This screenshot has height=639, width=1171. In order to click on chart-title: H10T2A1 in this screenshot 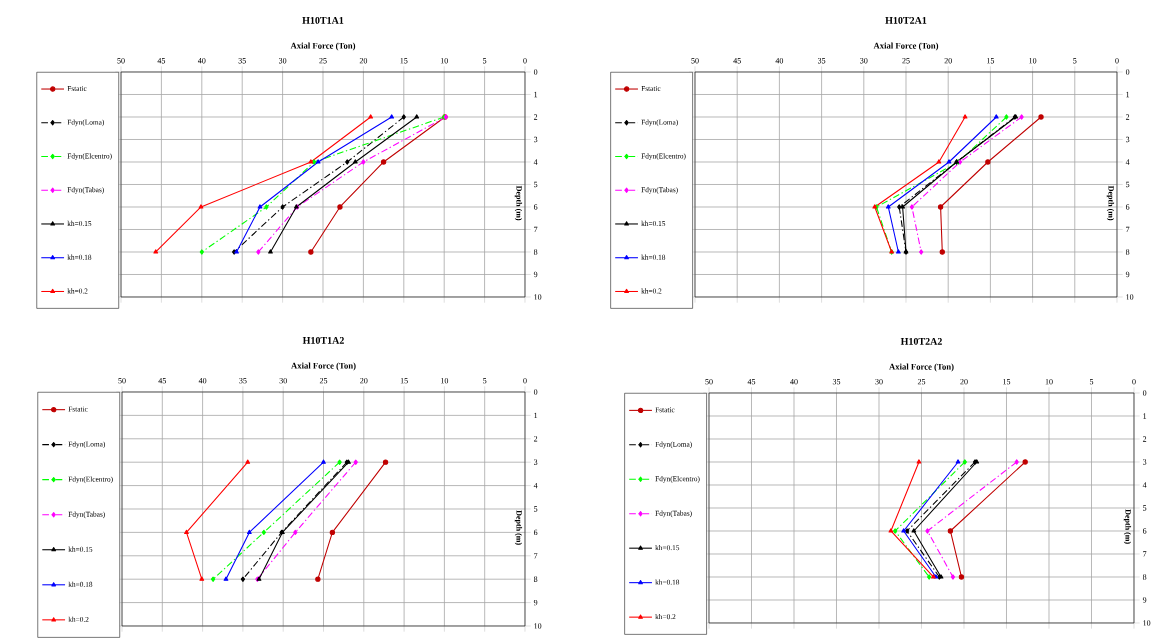, I will do `click(906, 20)`.